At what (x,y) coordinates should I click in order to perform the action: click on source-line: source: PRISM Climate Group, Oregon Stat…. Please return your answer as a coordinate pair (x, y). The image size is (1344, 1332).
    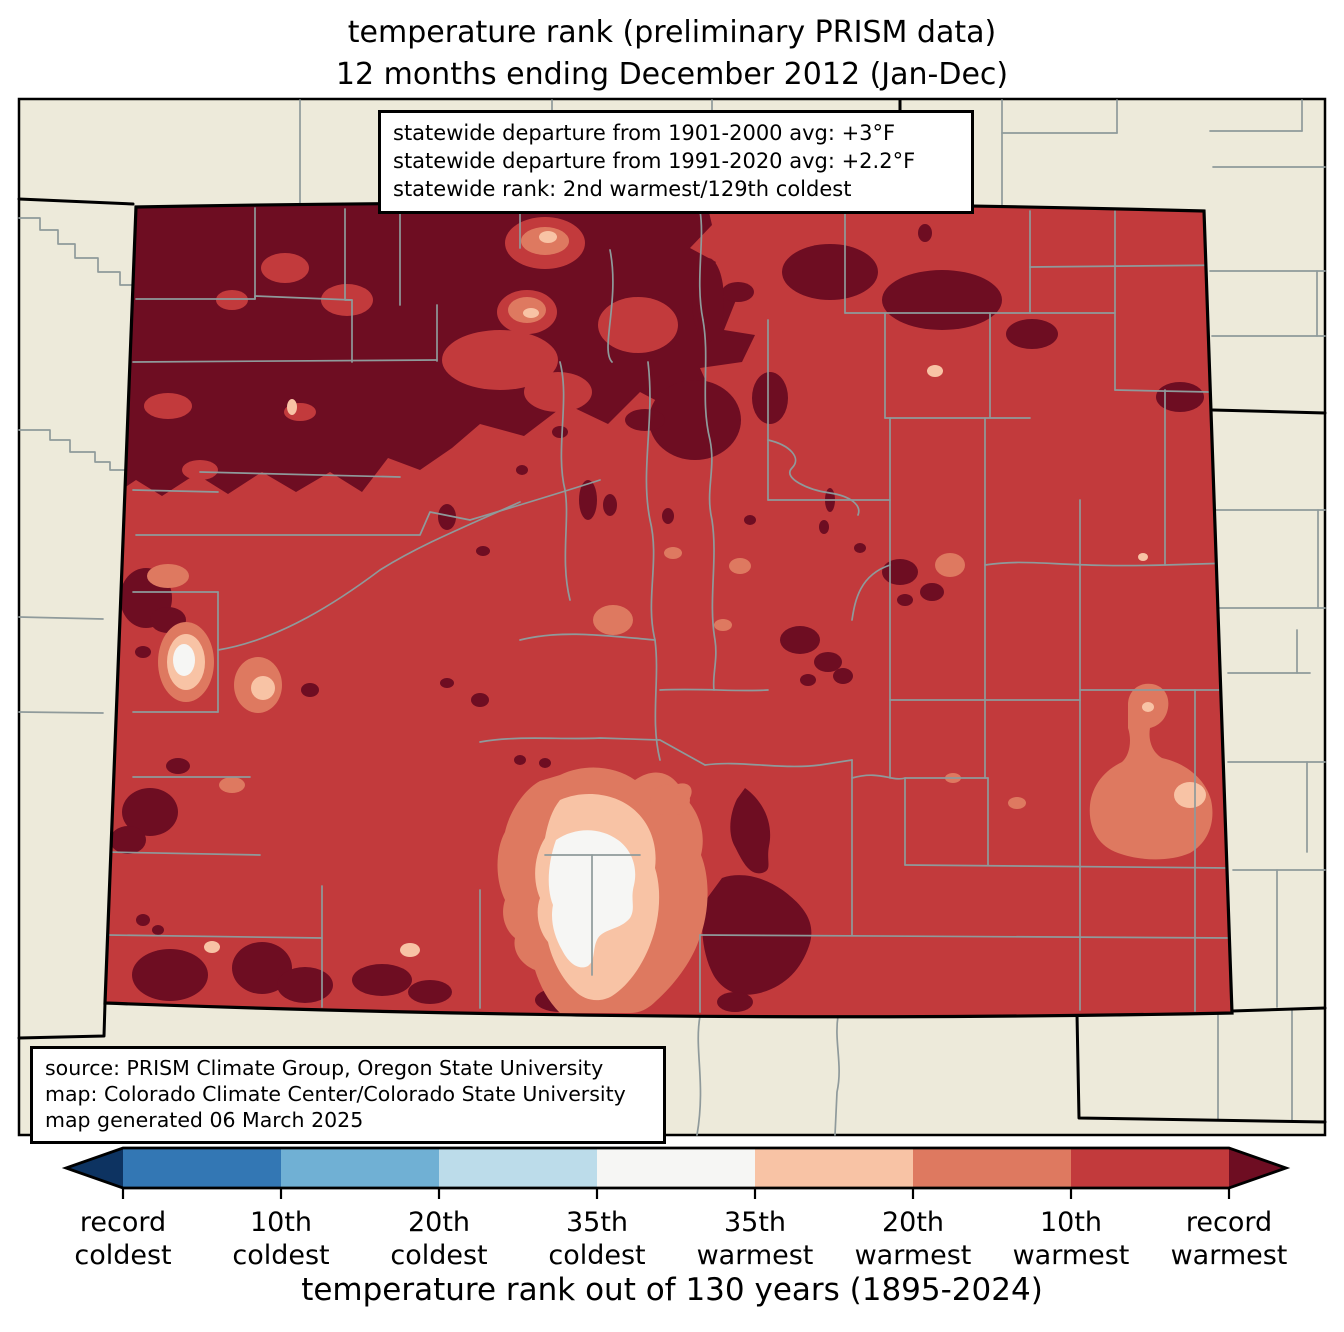
    Looking at the image, I should click on (324, 1068).